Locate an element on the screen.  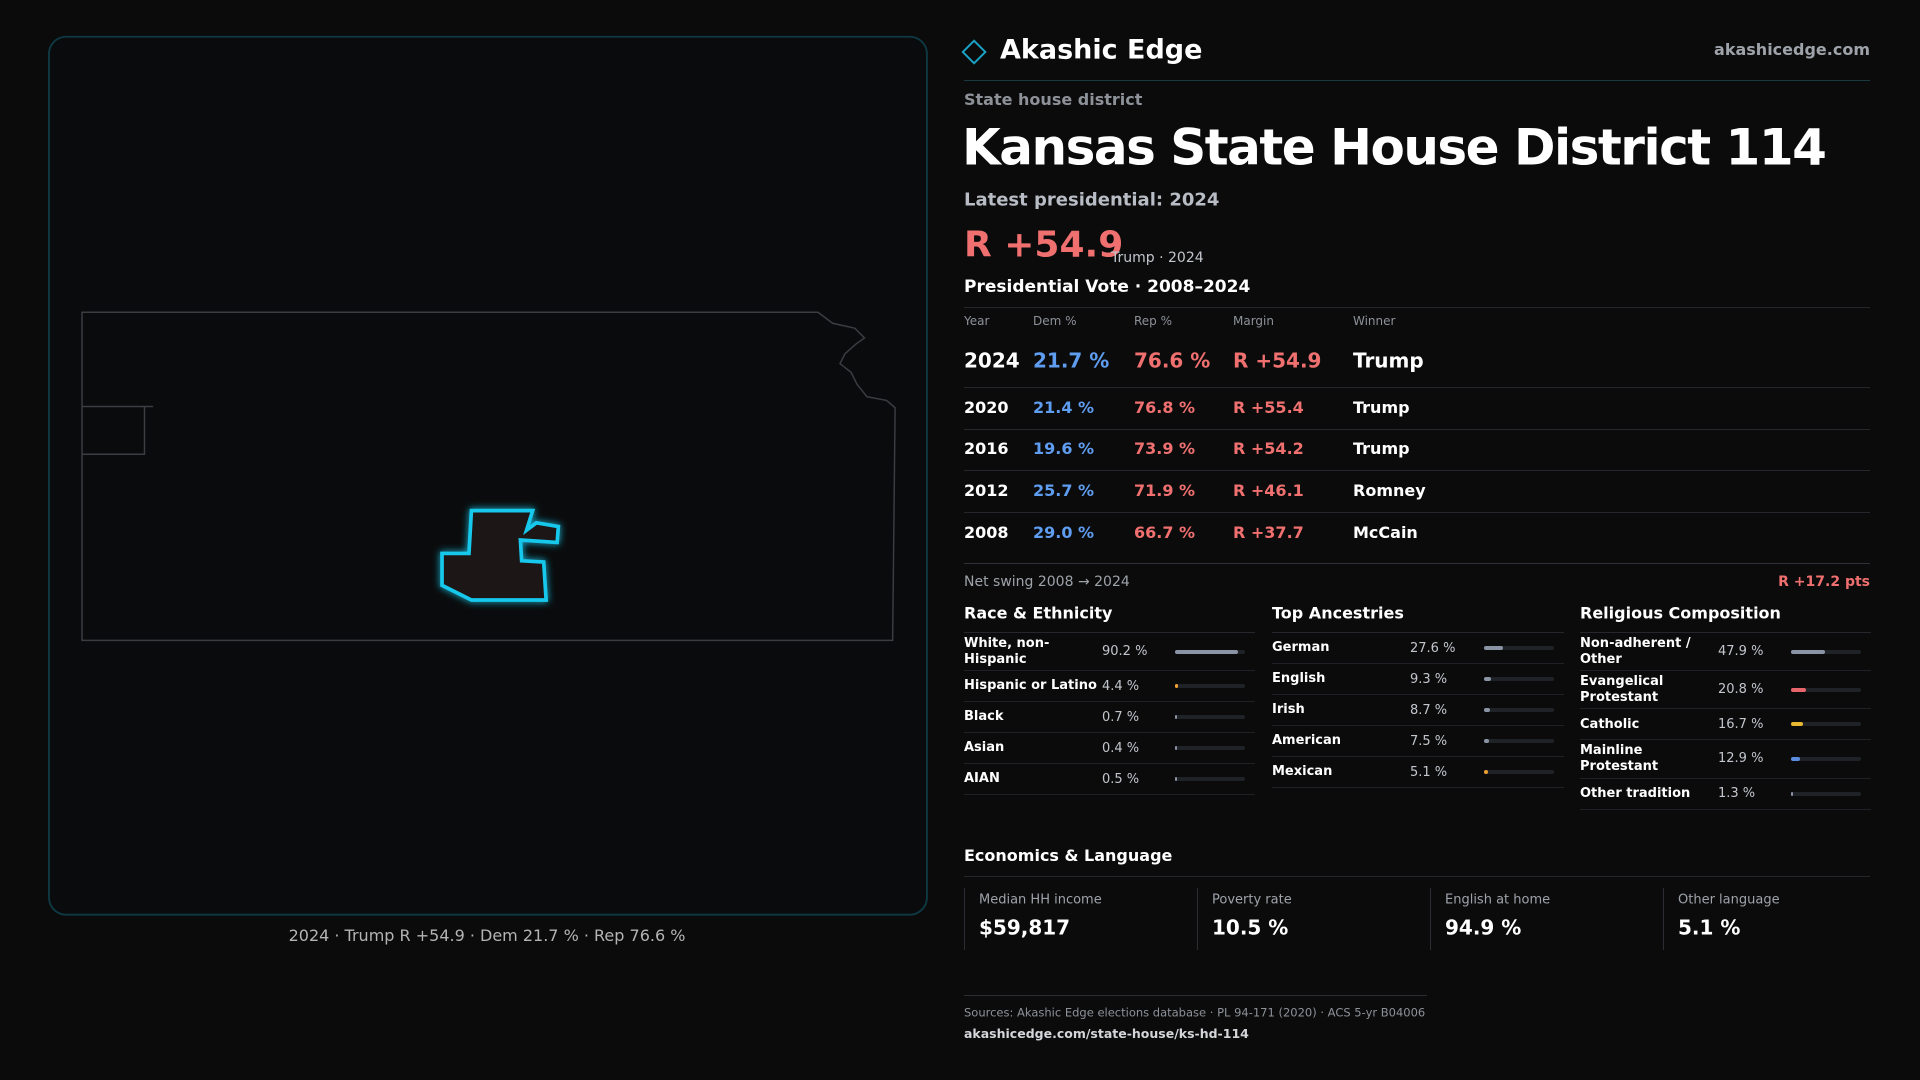
cell: 2020 is located at coordinates (986, 407).